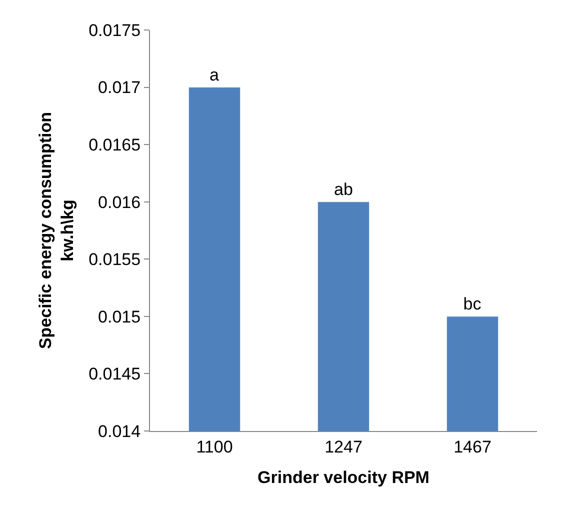 This screenshot has width=567, height=521. Describe the element at coordinates (215, 74) in the screenshot. I see `data-label: a` at that location.